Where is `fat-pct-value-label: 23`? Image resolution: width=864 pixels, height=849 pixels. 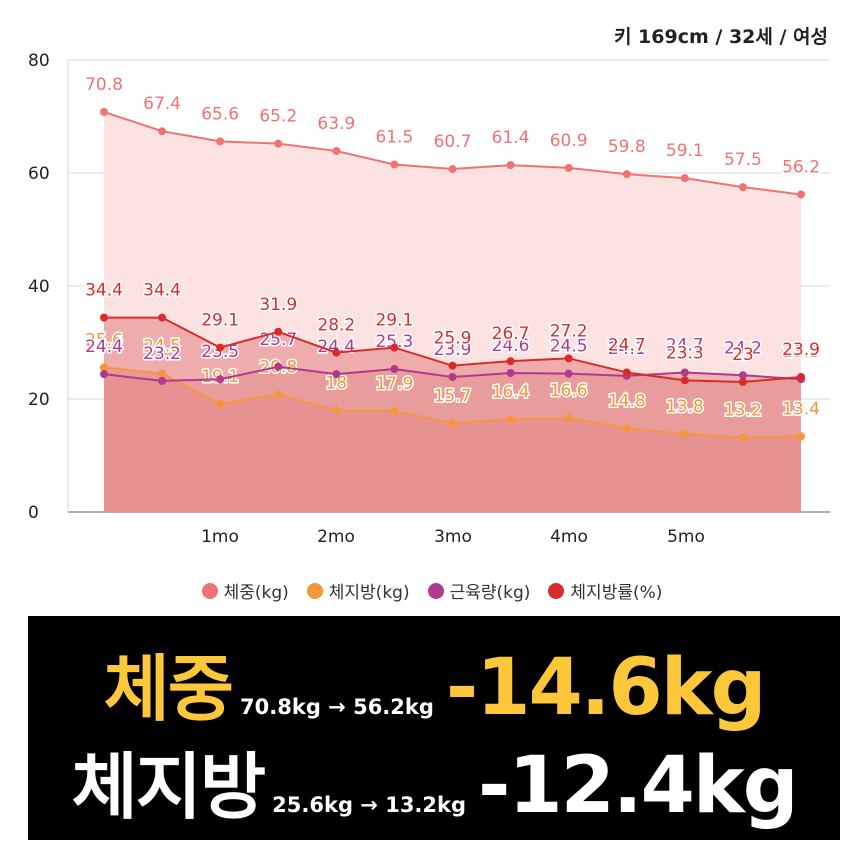
fat-pct-value-label: 23 is located at coordinates (743, 355).